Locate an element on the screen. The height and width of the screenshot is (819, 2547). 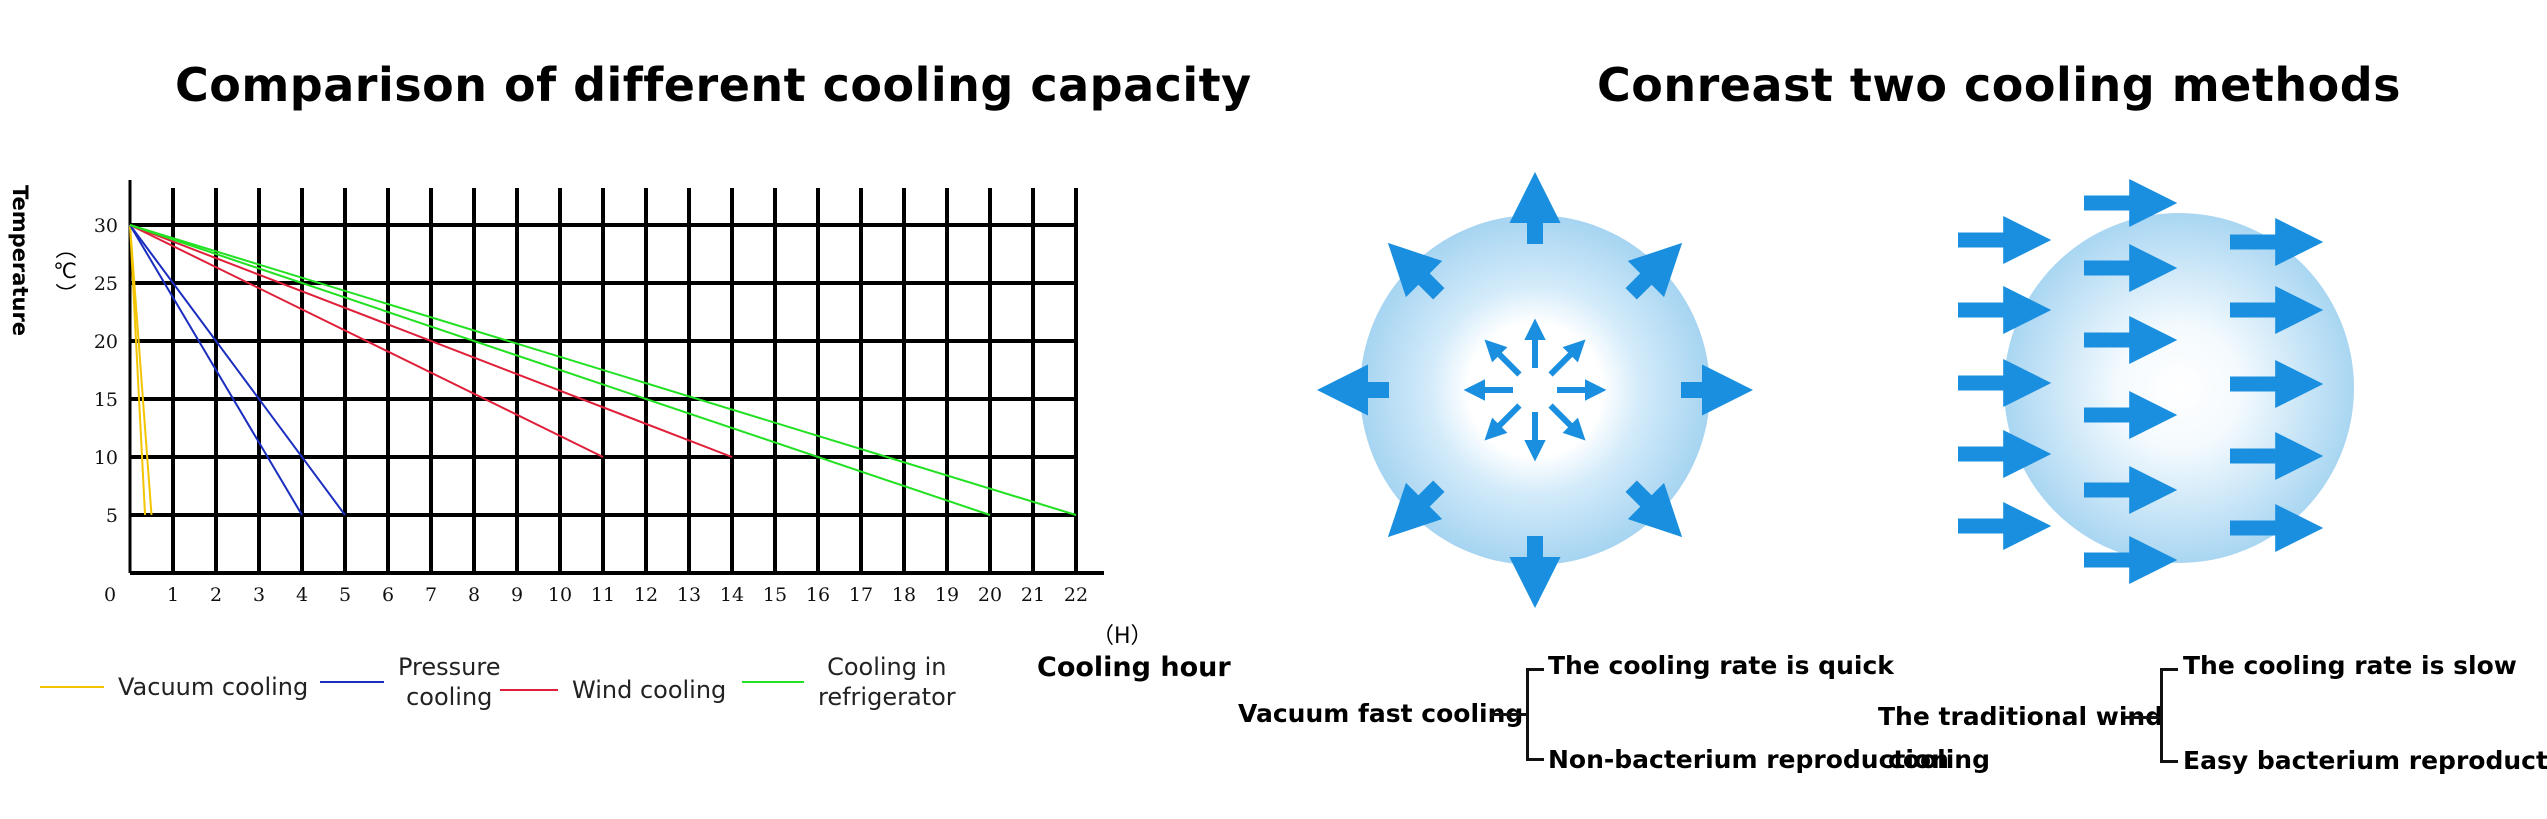
legend-refrigerator: Cooling in refrigerator is located at coordinates (849, 682).